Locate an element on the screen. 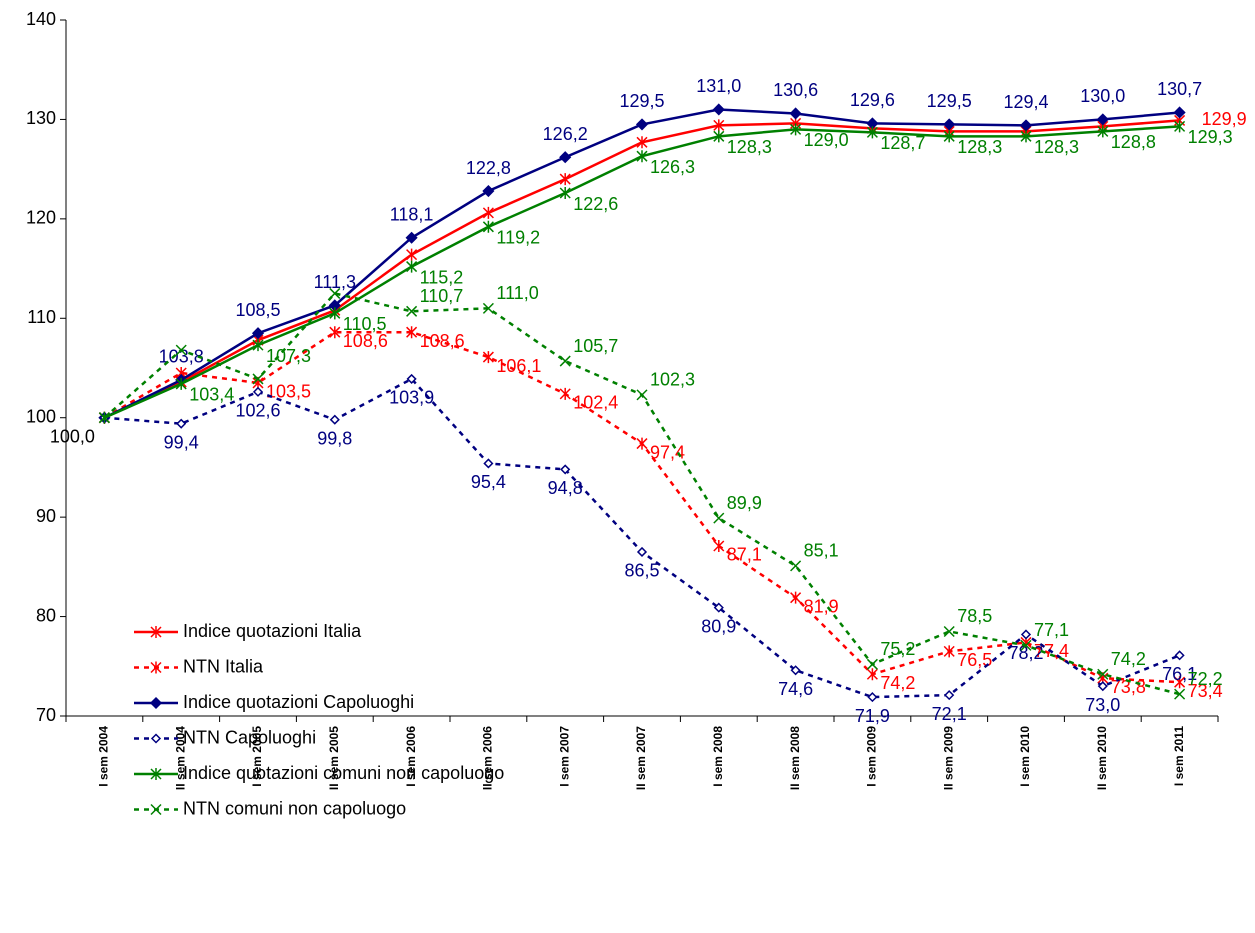  x-tick-label: I sem 2004 is located at coordinates (104, 756).